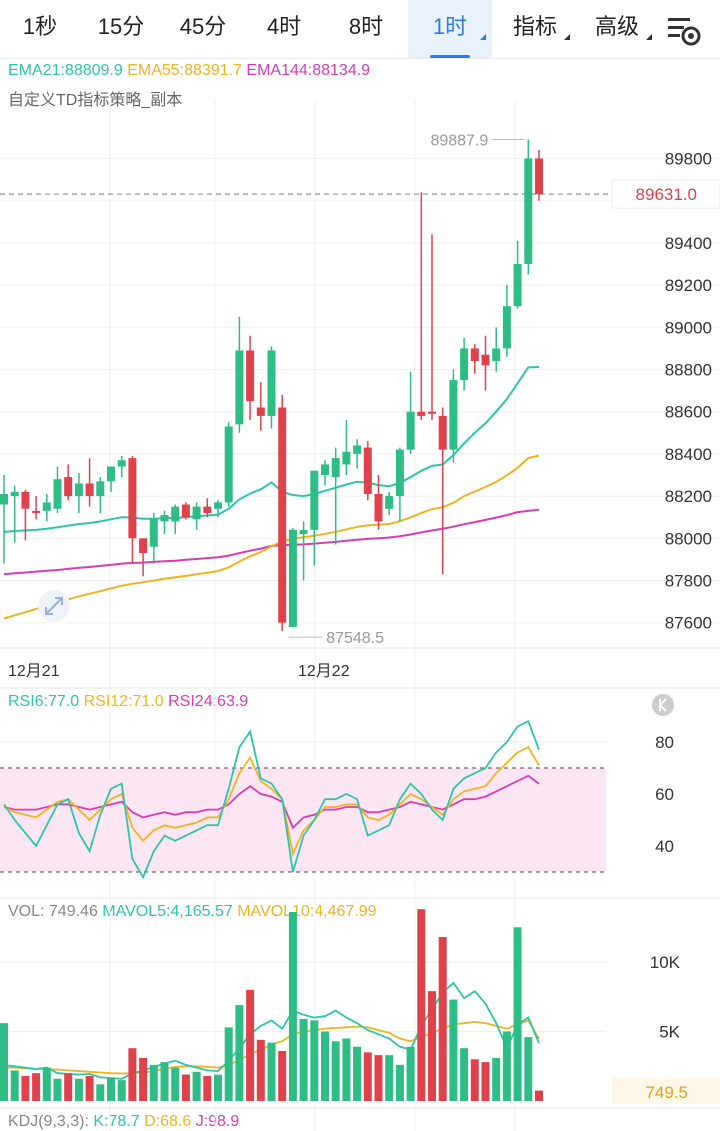 The height and width of the screenshot is (1131, 720). What do you see at coordinates (203, 29) in the screenshot?
I see `tab-45m: 45分` at bounding box center [203, 29].